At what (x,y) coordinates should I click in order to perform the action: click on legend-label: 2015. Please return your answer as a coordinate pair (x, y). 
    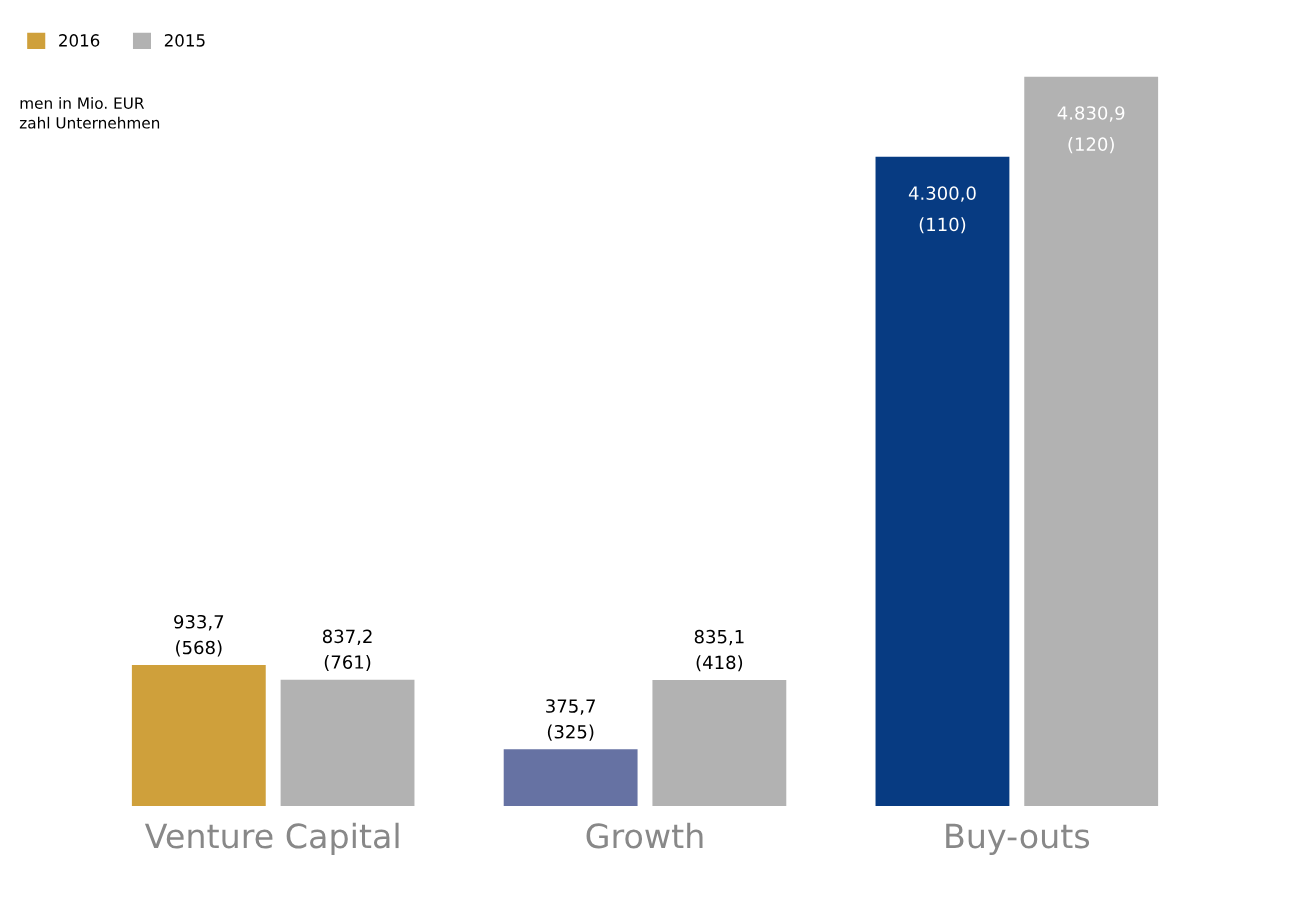
    Looking at the image, I should click on (184, 40).